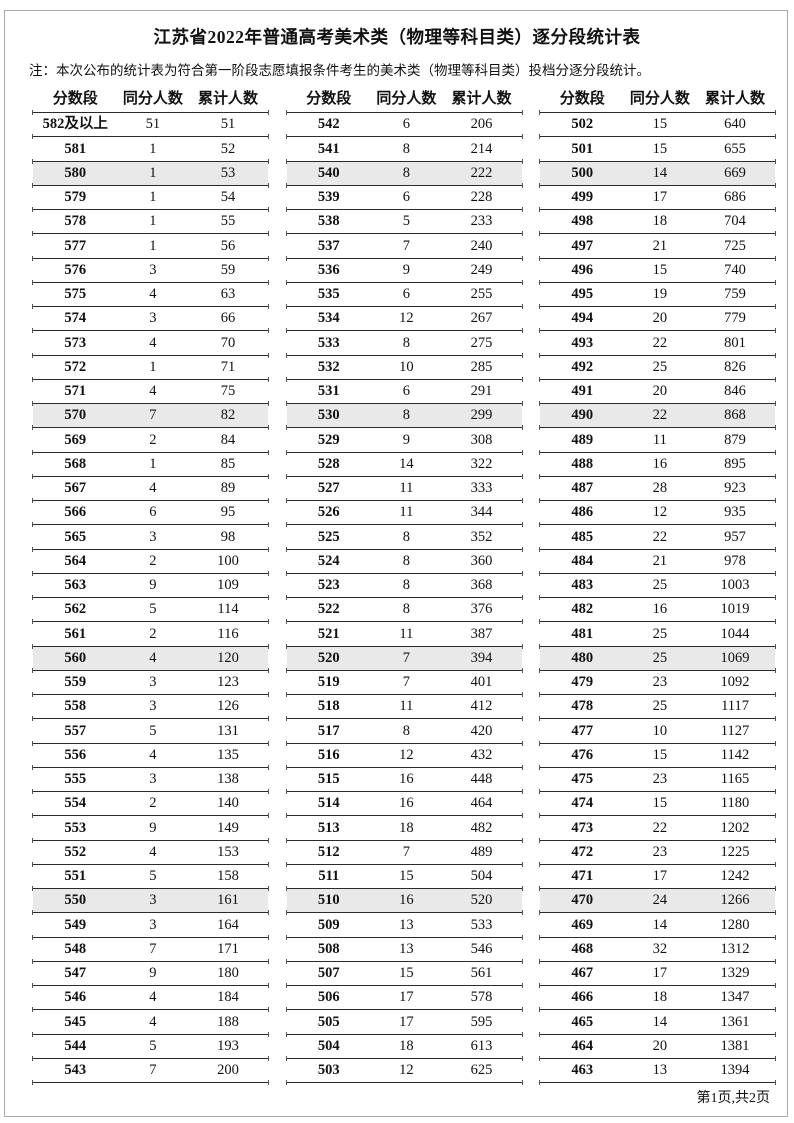 This screenshot has height=1123, width=794. What do you see at coordinates (228, 439) in the screenshot?
I see `cumulative-count-cell: 84` at bounding box center [228, 439].